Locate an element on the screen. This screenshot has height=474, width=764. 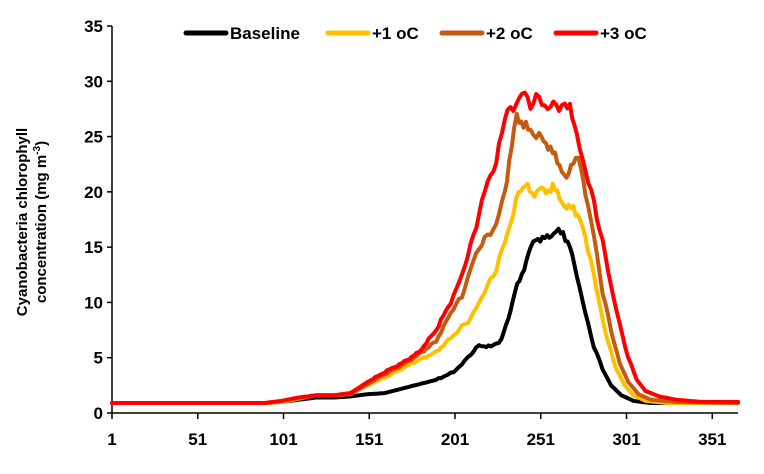
y-tick-label: 5 is located at coordinates (98, 358).